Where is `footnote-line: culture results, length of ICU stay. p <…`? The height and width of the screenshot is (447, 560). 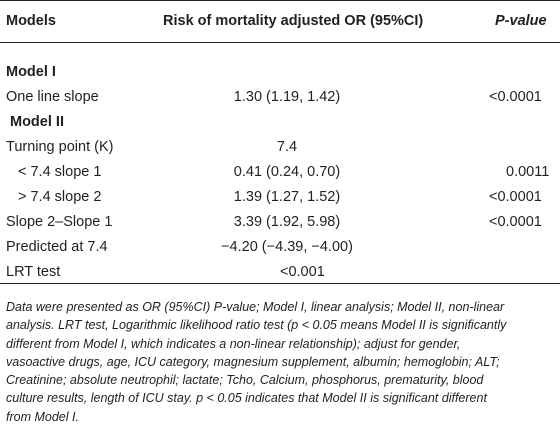
footnote-line: culture results, length of ICU stay. p <… is located at coordinates (246, 398).